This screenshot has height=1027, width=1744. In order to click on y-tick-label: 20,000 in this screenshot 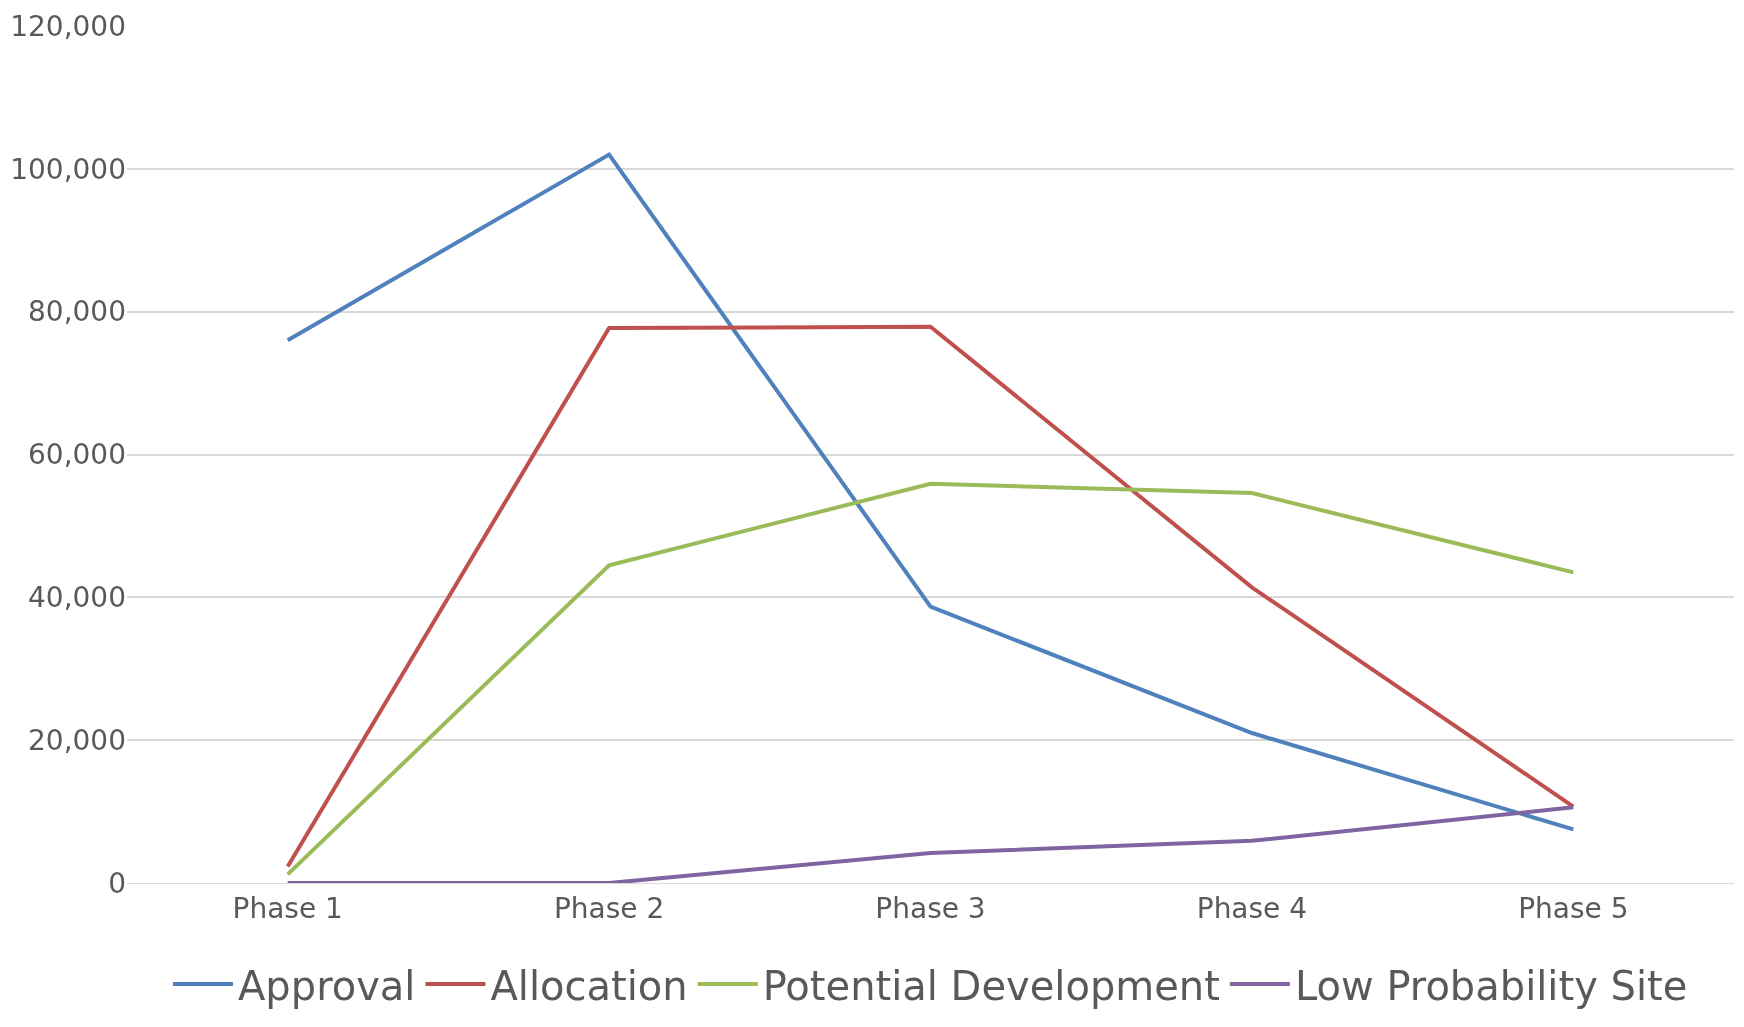, I will do `click(77, 740)`.